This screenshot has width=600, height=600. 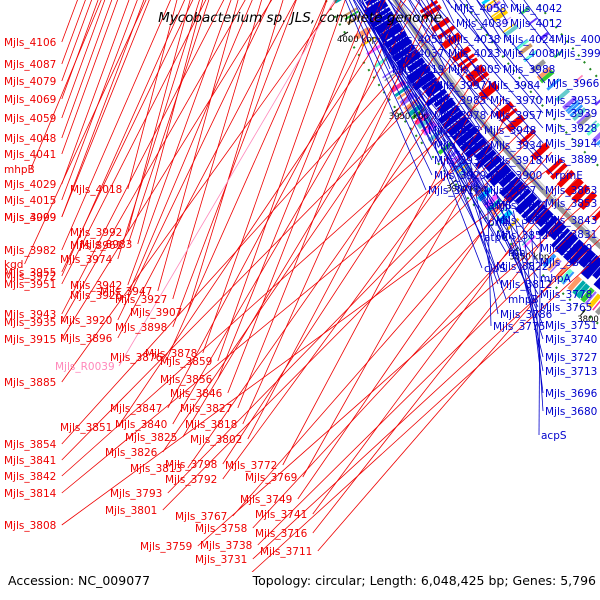 What do you see at coordinates (96, 190) in the screenshot?
I see `gene-label-left: Mjls_4018` at bounding box center [96, 190].